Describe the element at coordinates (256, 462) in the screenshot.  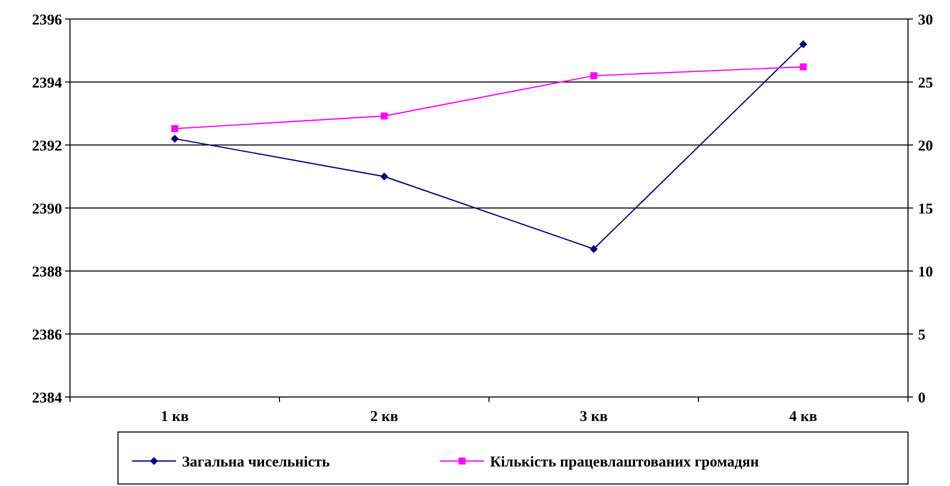
I see `legend-label: Загальна чисельність` at that location.